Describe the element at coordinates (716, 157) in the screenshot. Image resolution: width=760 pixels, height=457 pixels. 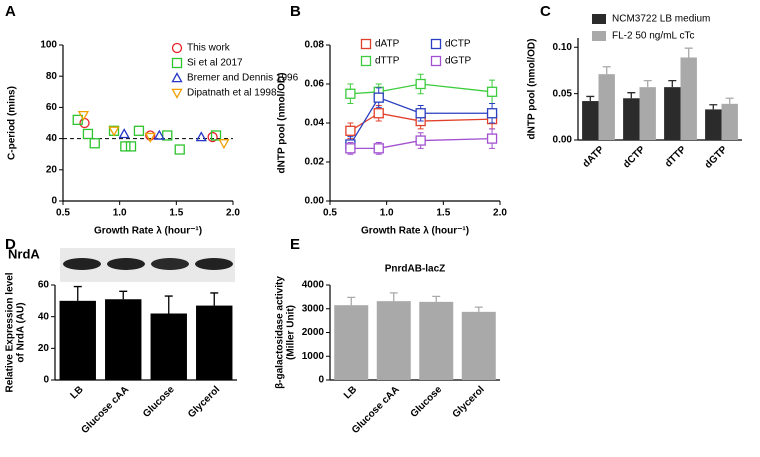
I see `x-tick-label: dGTP` at that location.